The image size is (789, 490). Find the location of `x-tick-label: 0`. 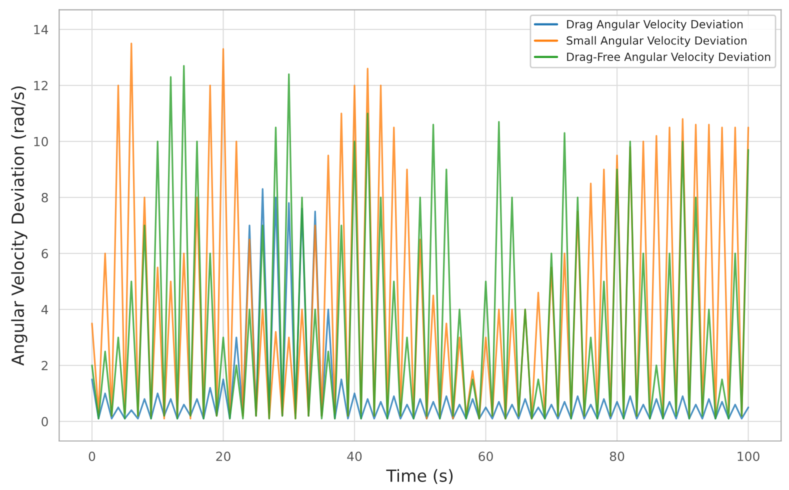

x-tick-label: 0 is located at coordinates (92, 457).